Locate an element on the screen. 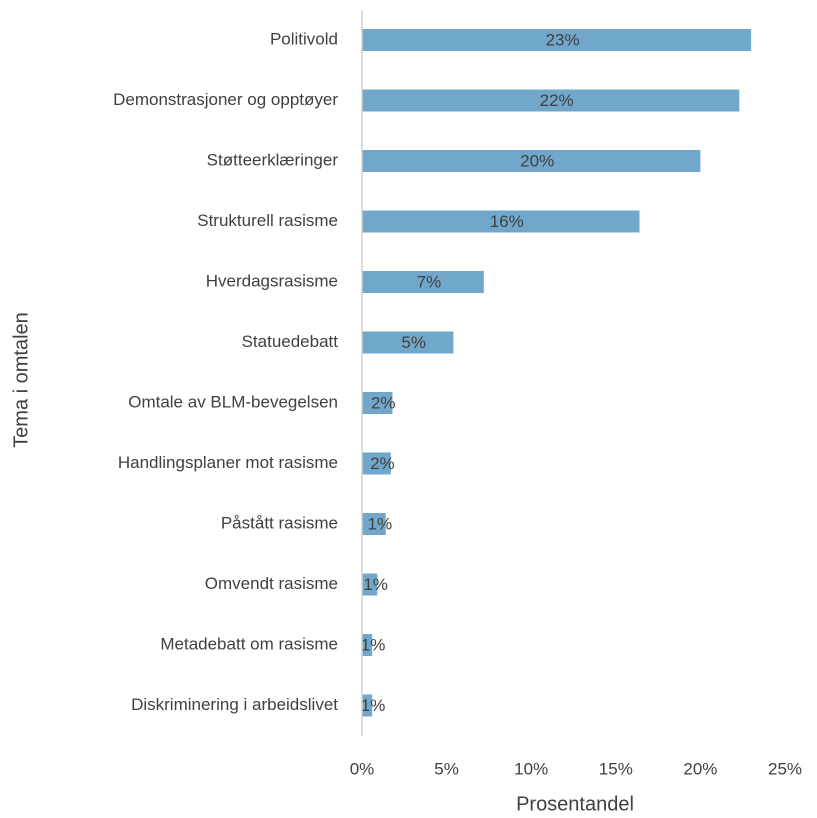 The height and width of the screenshot is (818, 817). y-tick-label: Demonstrasjoner og opptøyer is located at coordinates (225, 99).